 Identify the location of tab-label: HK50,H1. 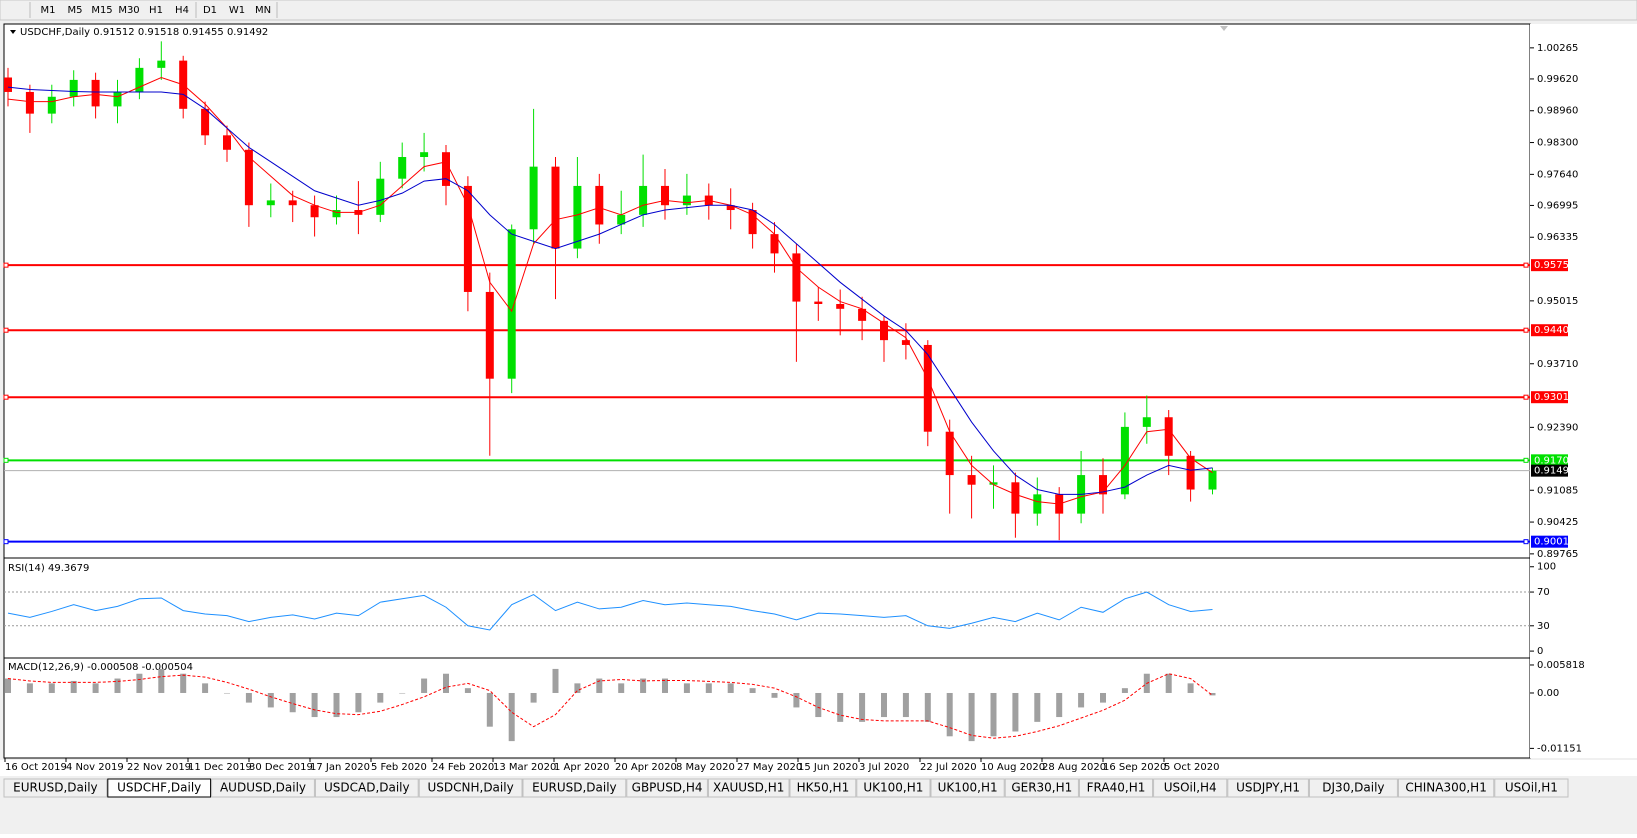
(823, 788).